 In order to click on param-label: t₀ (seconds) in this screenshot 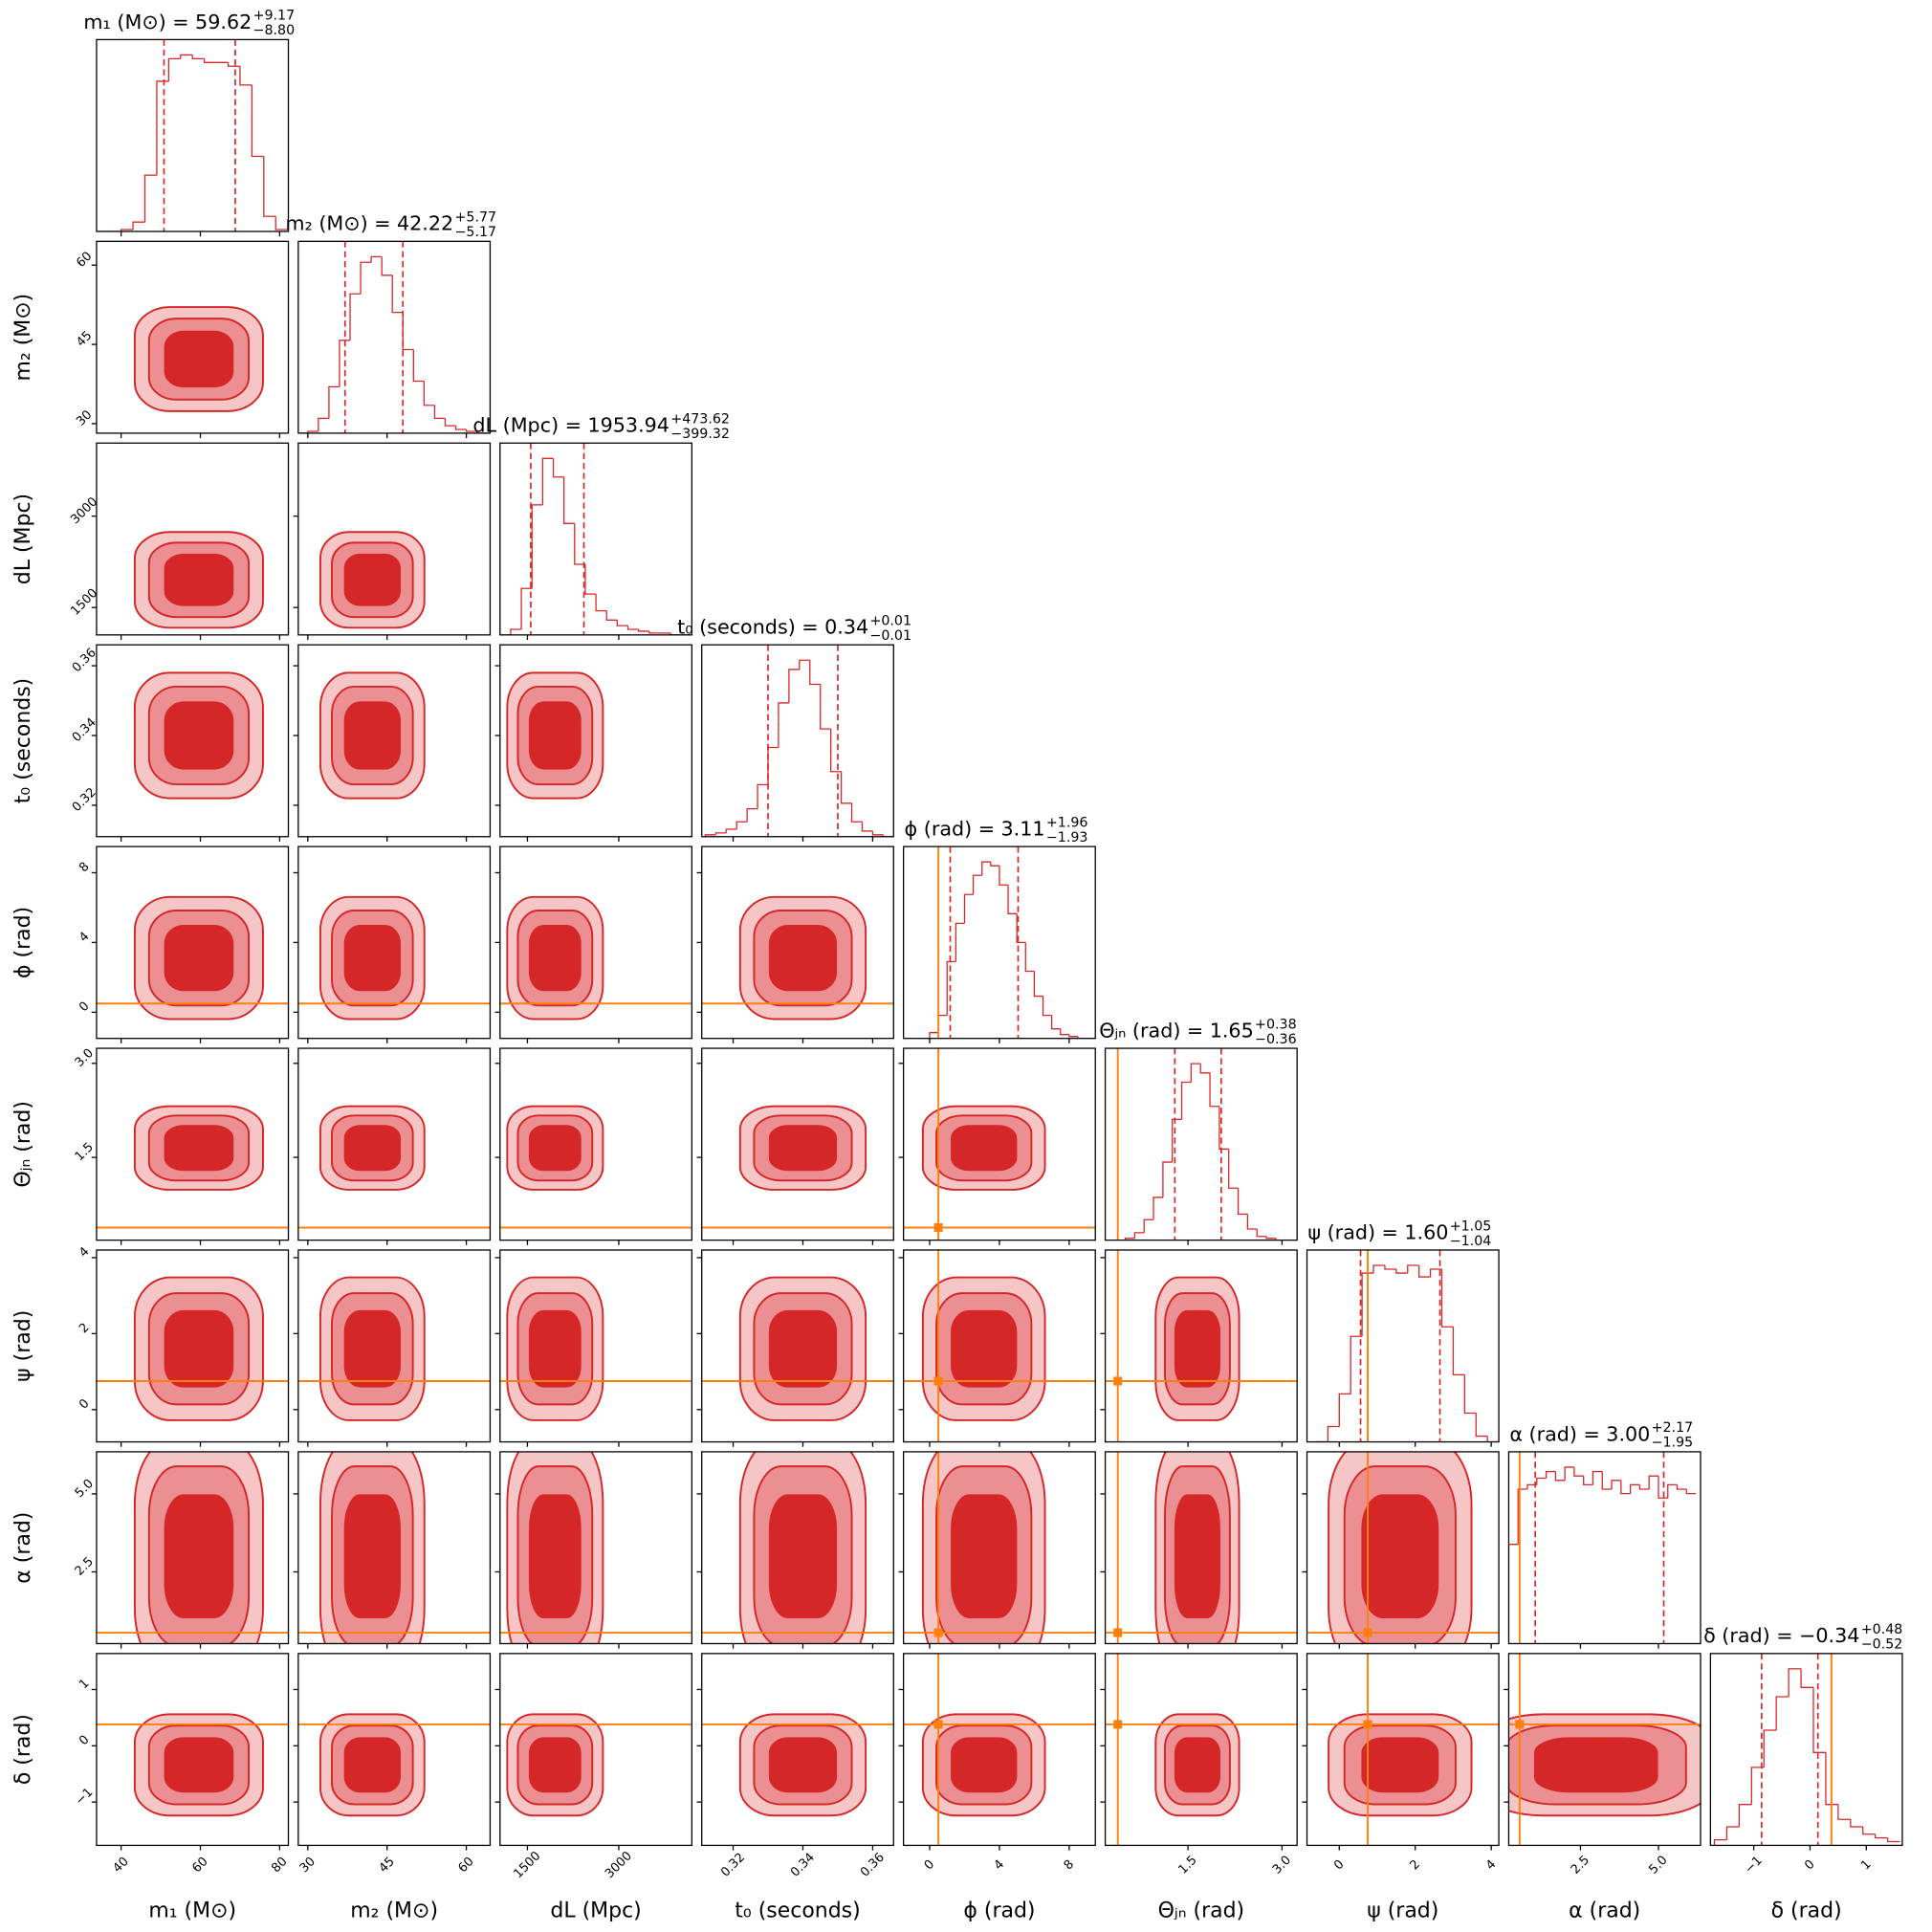, I will do `click(736, 627)`.